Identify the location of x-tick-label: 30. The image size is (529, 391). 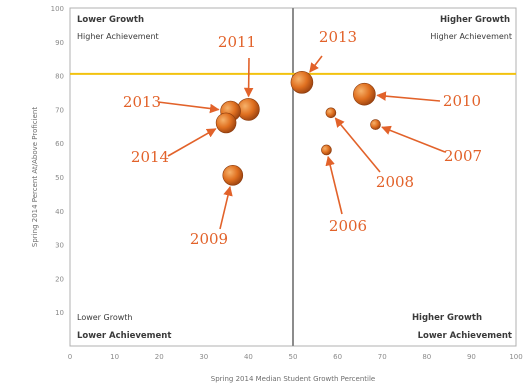
(203, 357).